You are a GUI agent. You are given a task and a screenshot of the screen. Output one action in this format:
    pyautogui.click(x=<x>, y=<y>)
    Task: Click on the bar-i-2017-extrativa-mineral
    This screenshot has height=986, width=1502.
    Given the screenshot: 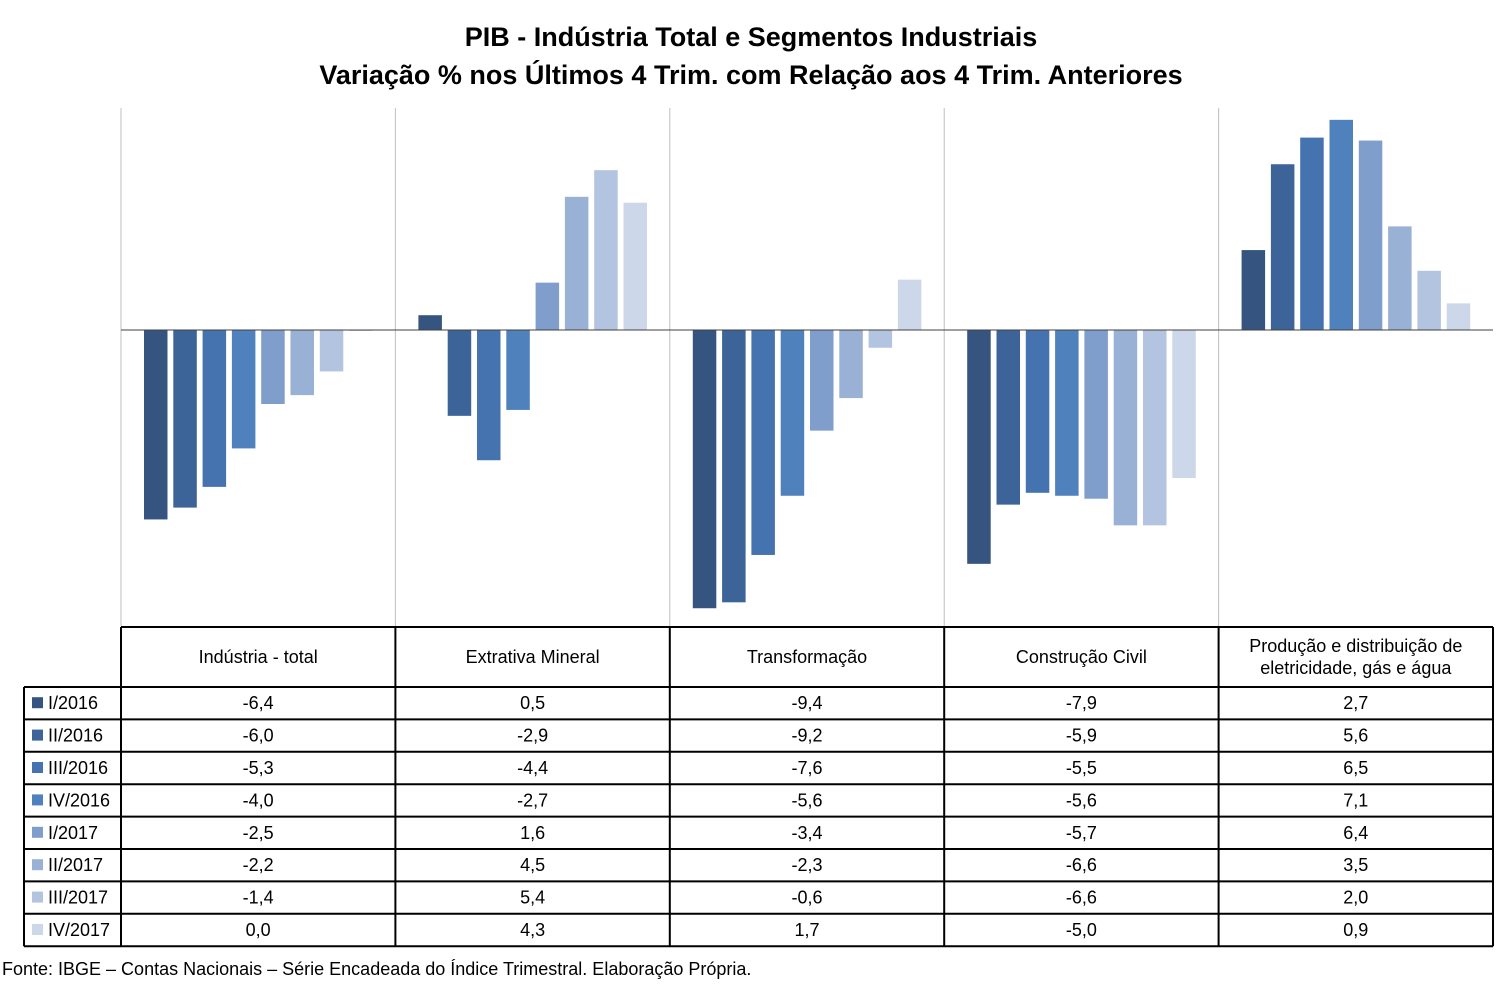 What is the action you would take?
    pyautogui.click(x=547, y=306)
    